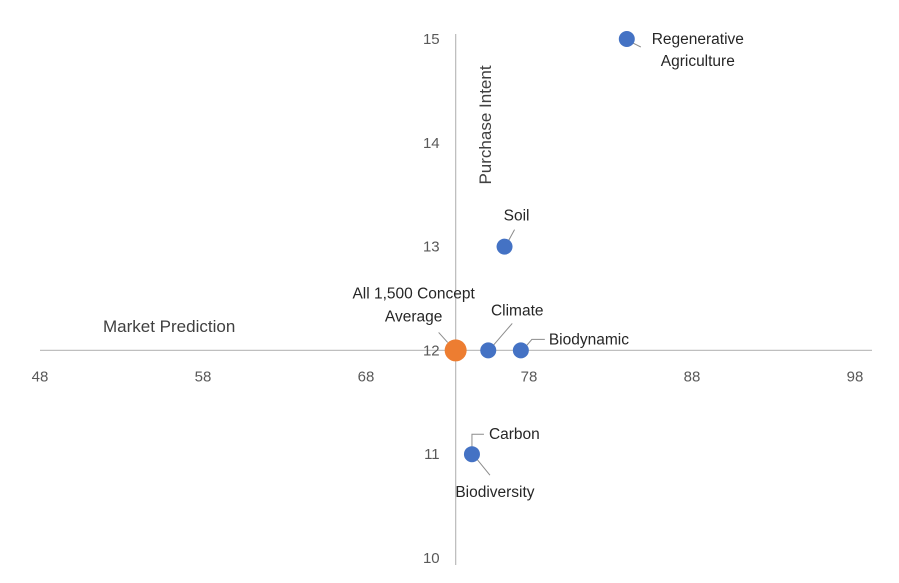  I want to click on carbon-label: Carbon, so click(514, 434).